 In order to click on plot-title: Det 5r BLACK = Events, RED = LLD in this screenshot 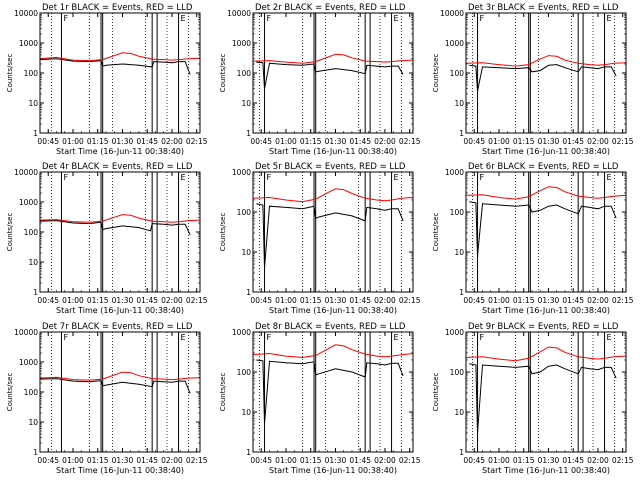, I will do `click(330, 167)`.